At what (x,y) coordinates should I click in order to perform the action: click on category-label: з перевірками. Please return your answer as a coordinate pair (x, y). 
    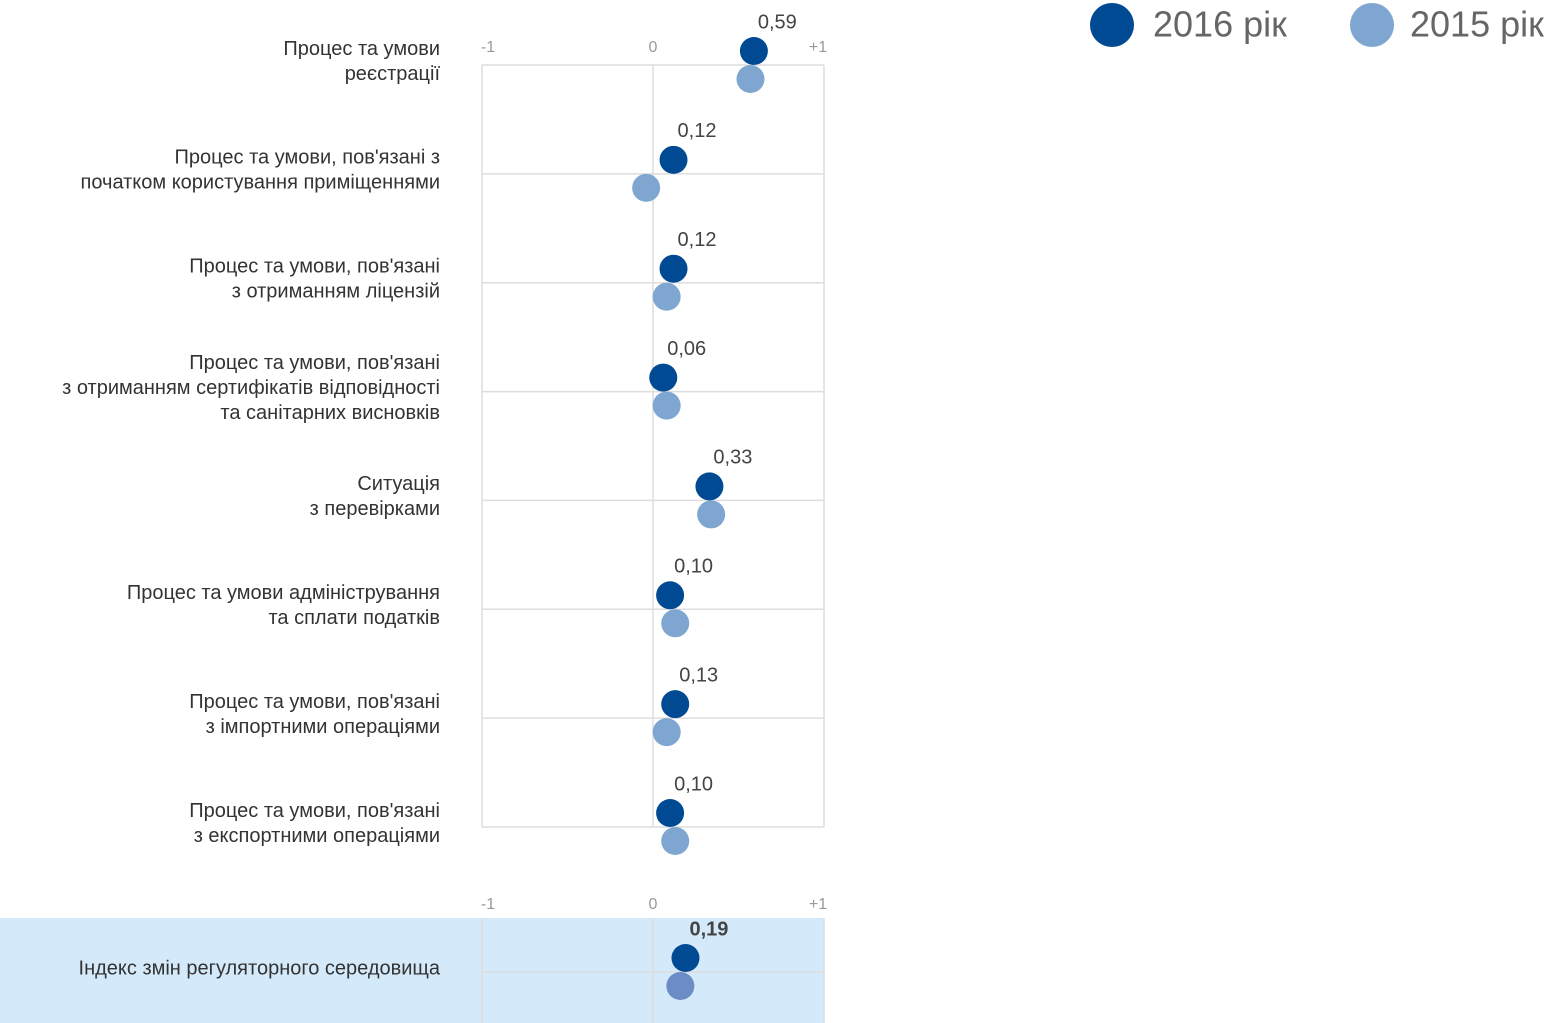
    Looking at the image, I should click on (375, 509).